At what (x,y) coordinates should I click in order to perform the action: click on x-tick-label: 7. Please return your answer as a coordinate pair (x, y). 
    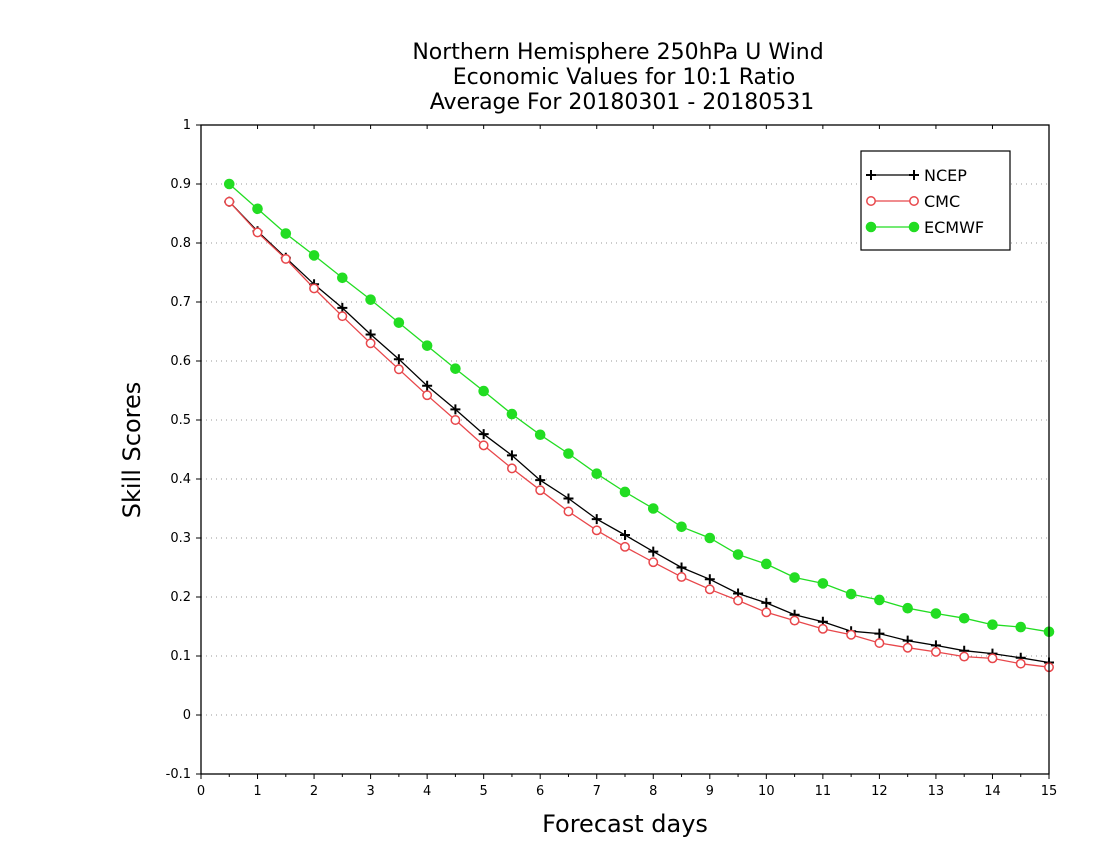
    Looking at the image, I should click on (597, 791).